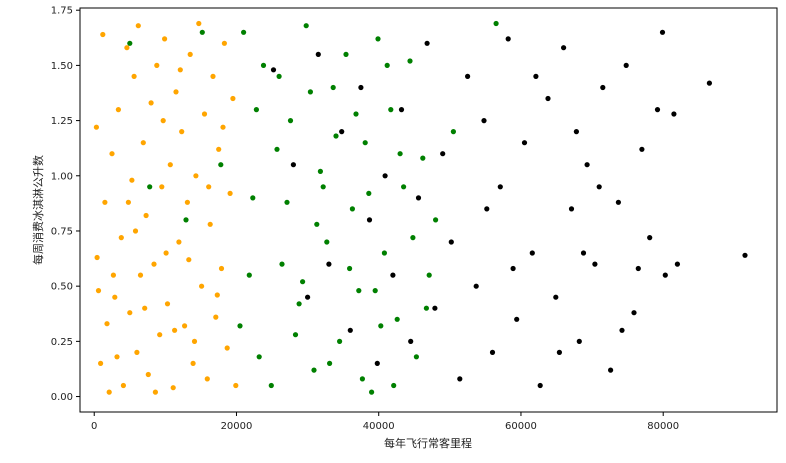 Image resolution: width=786 pixels, height=463 pixels. What do you see at coordinates (62, 176) in the screenshot?
I see `y-tick-label-4: 1.00` at bounding box center [62, 176].